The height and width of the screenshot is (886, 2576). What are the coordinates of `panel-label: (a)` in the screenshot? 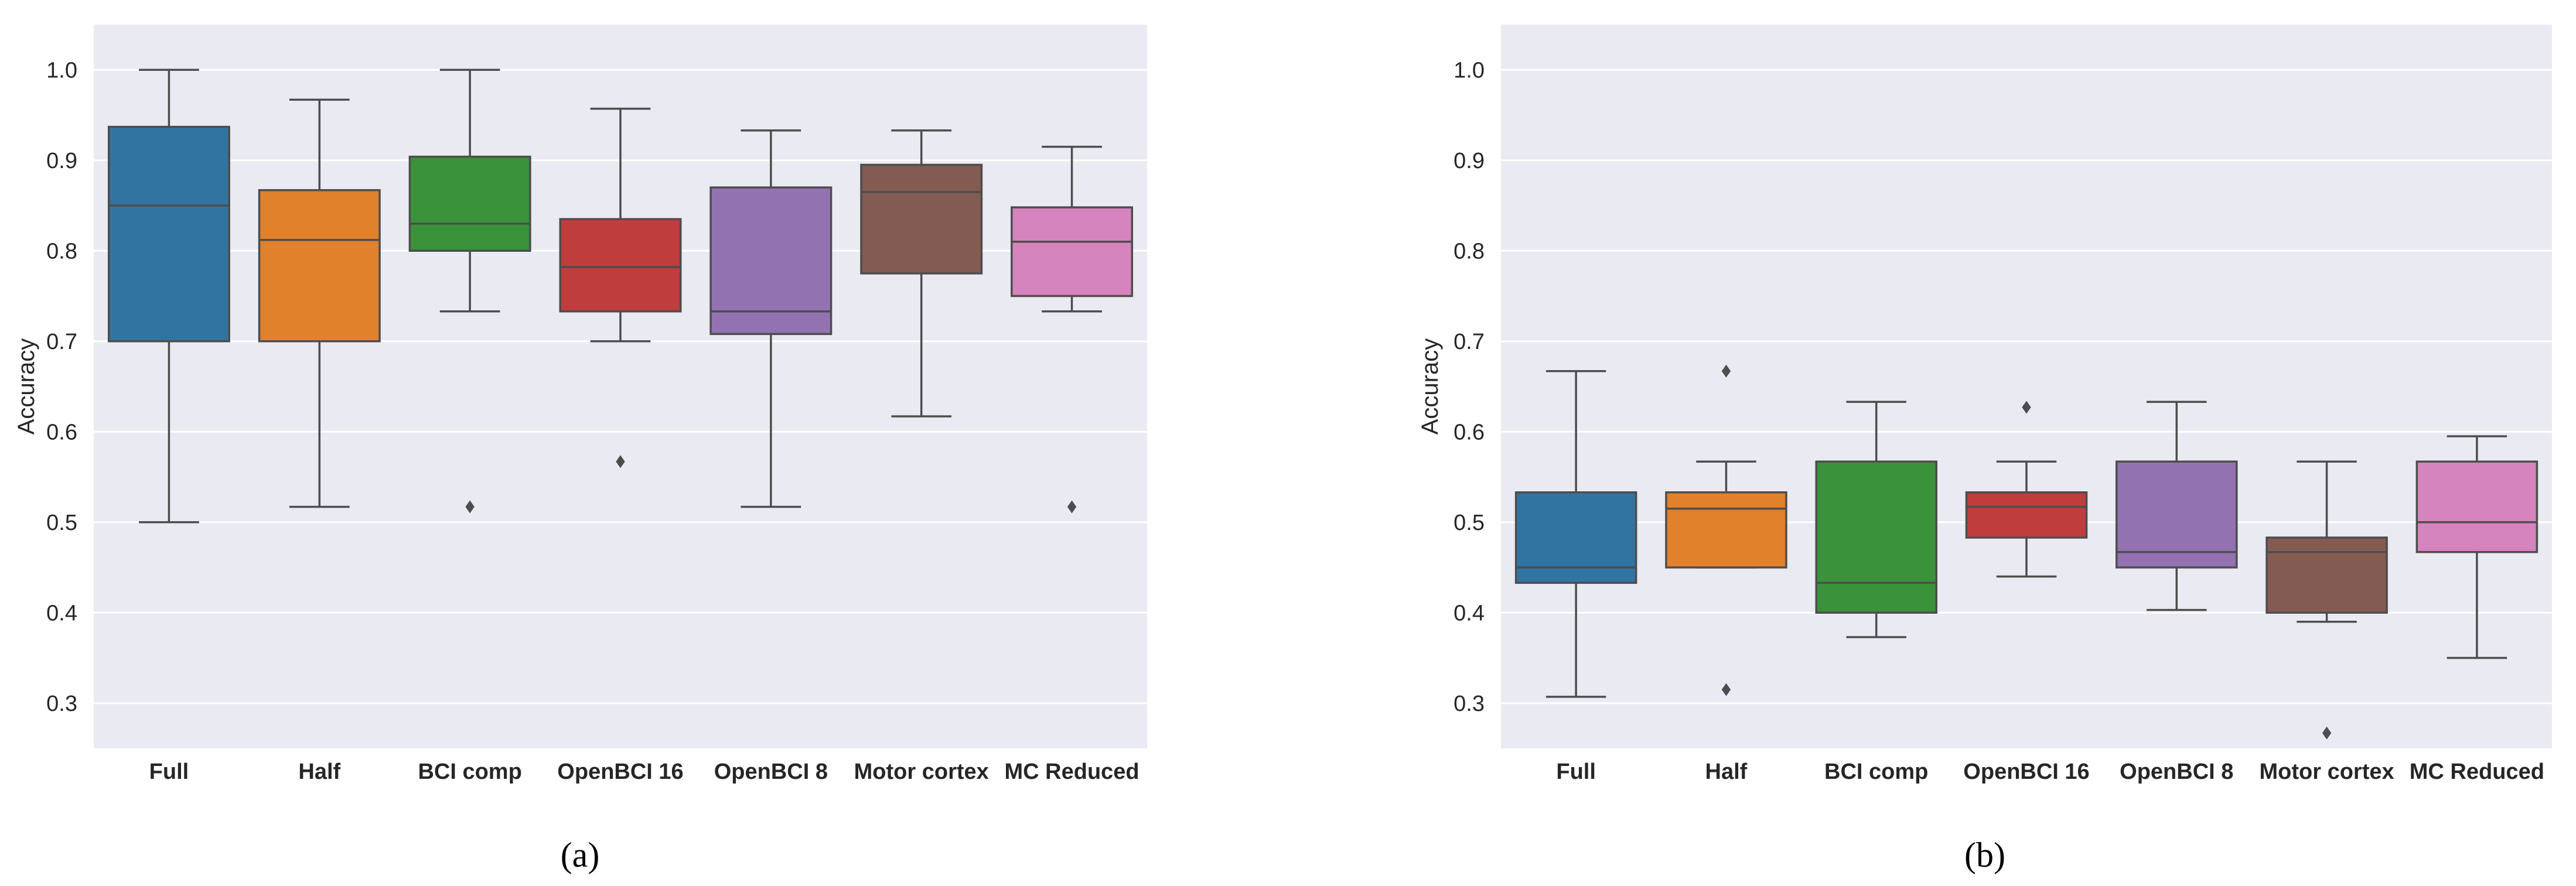 It's located at (580, 855).